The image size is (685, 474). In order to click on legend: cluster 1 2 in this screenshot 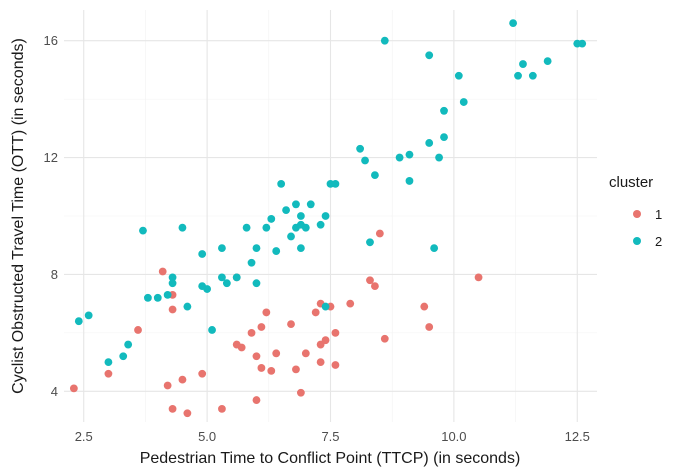, I will do `click(635, 211)`.